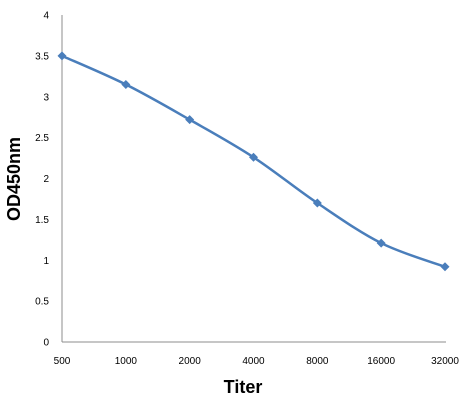 This screenshot has width=469, height=408. I want to click on x-tick-labels: 500 1000 2000 4000 8000 16000 32000, so click(257, 361).